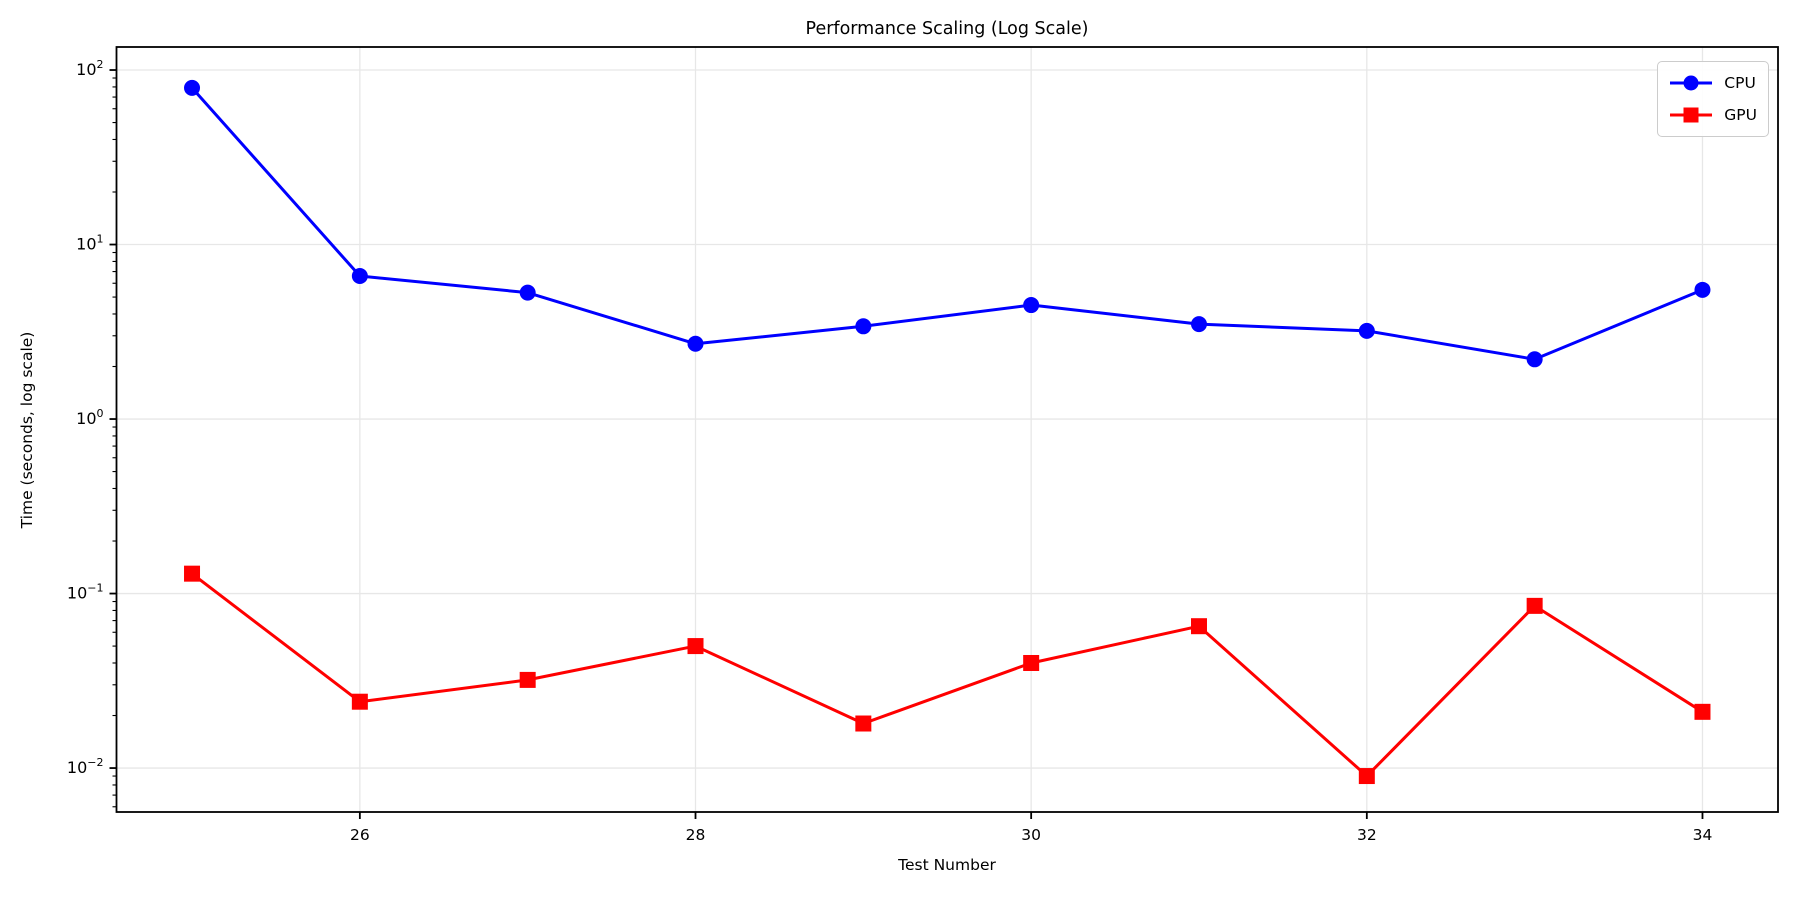 This screenshot has width=1800, height=900. Describe the element at coordinates (360, 835) in the screenshot. I see `x-tick-label: 26` at that location.